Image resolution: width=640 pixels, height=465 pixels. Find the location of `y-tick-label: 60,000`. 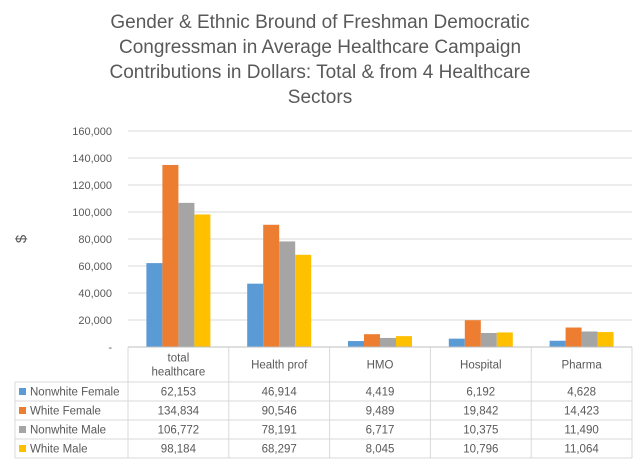

y-tick-label: 60,000 is located at coordinates (95, 267).